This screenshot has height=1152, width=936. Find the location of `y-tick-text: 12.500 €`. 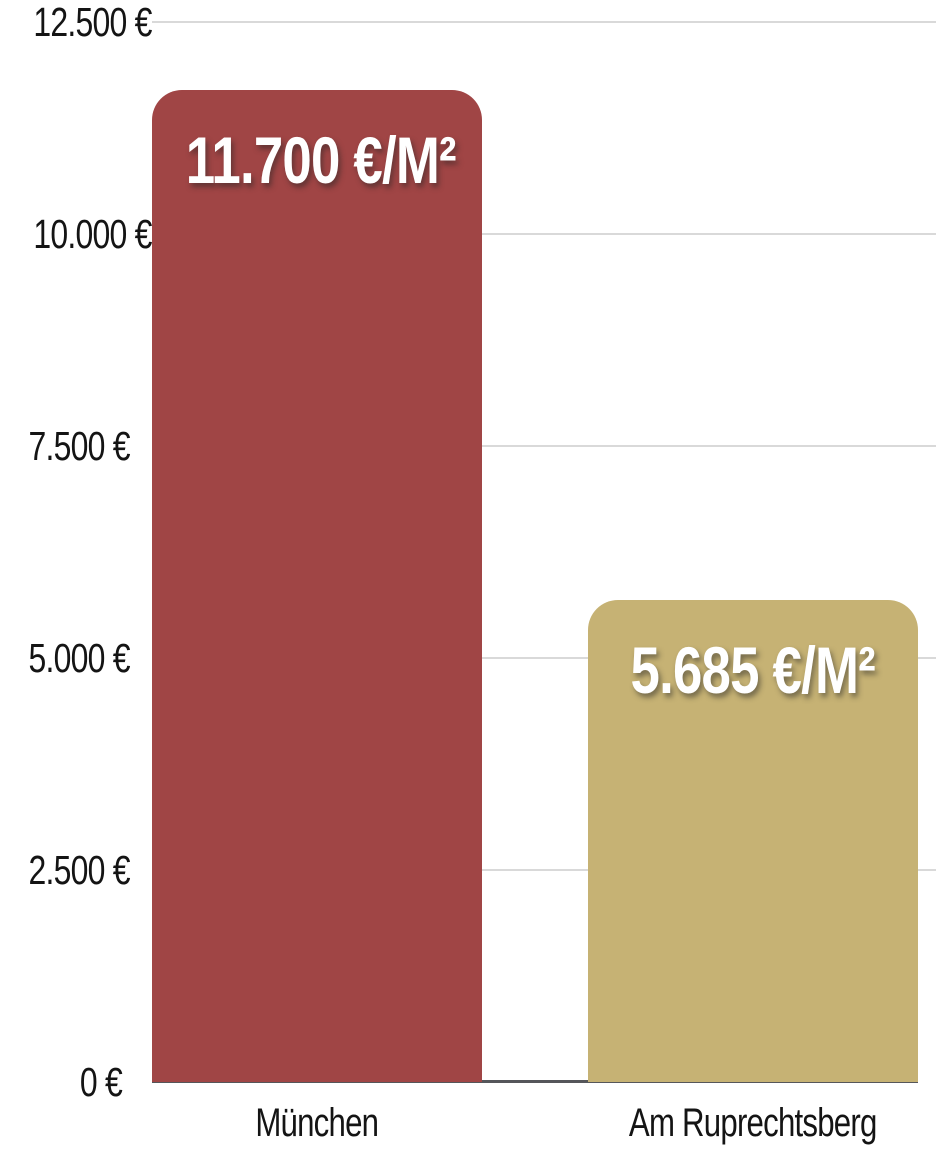

y-tick-text: 12.500 € is located at coordinates (92, 22).